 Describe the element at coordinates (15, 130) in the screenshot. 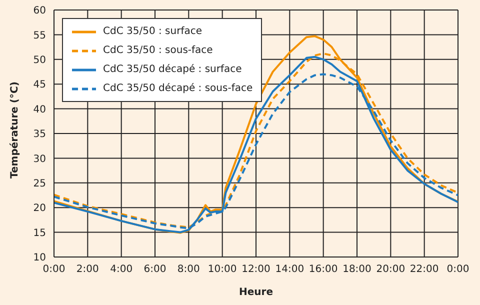

I see `y-axis-title: Température (°C)` at that location.